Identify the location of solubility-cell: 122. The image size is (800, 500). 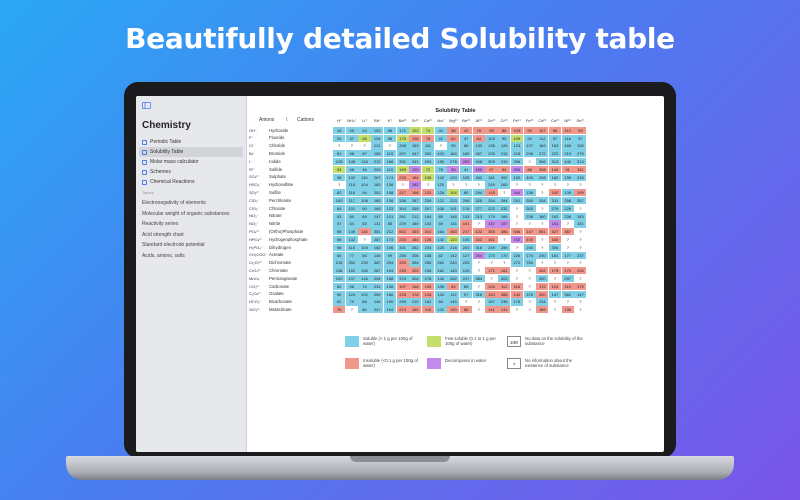
(440, 310).